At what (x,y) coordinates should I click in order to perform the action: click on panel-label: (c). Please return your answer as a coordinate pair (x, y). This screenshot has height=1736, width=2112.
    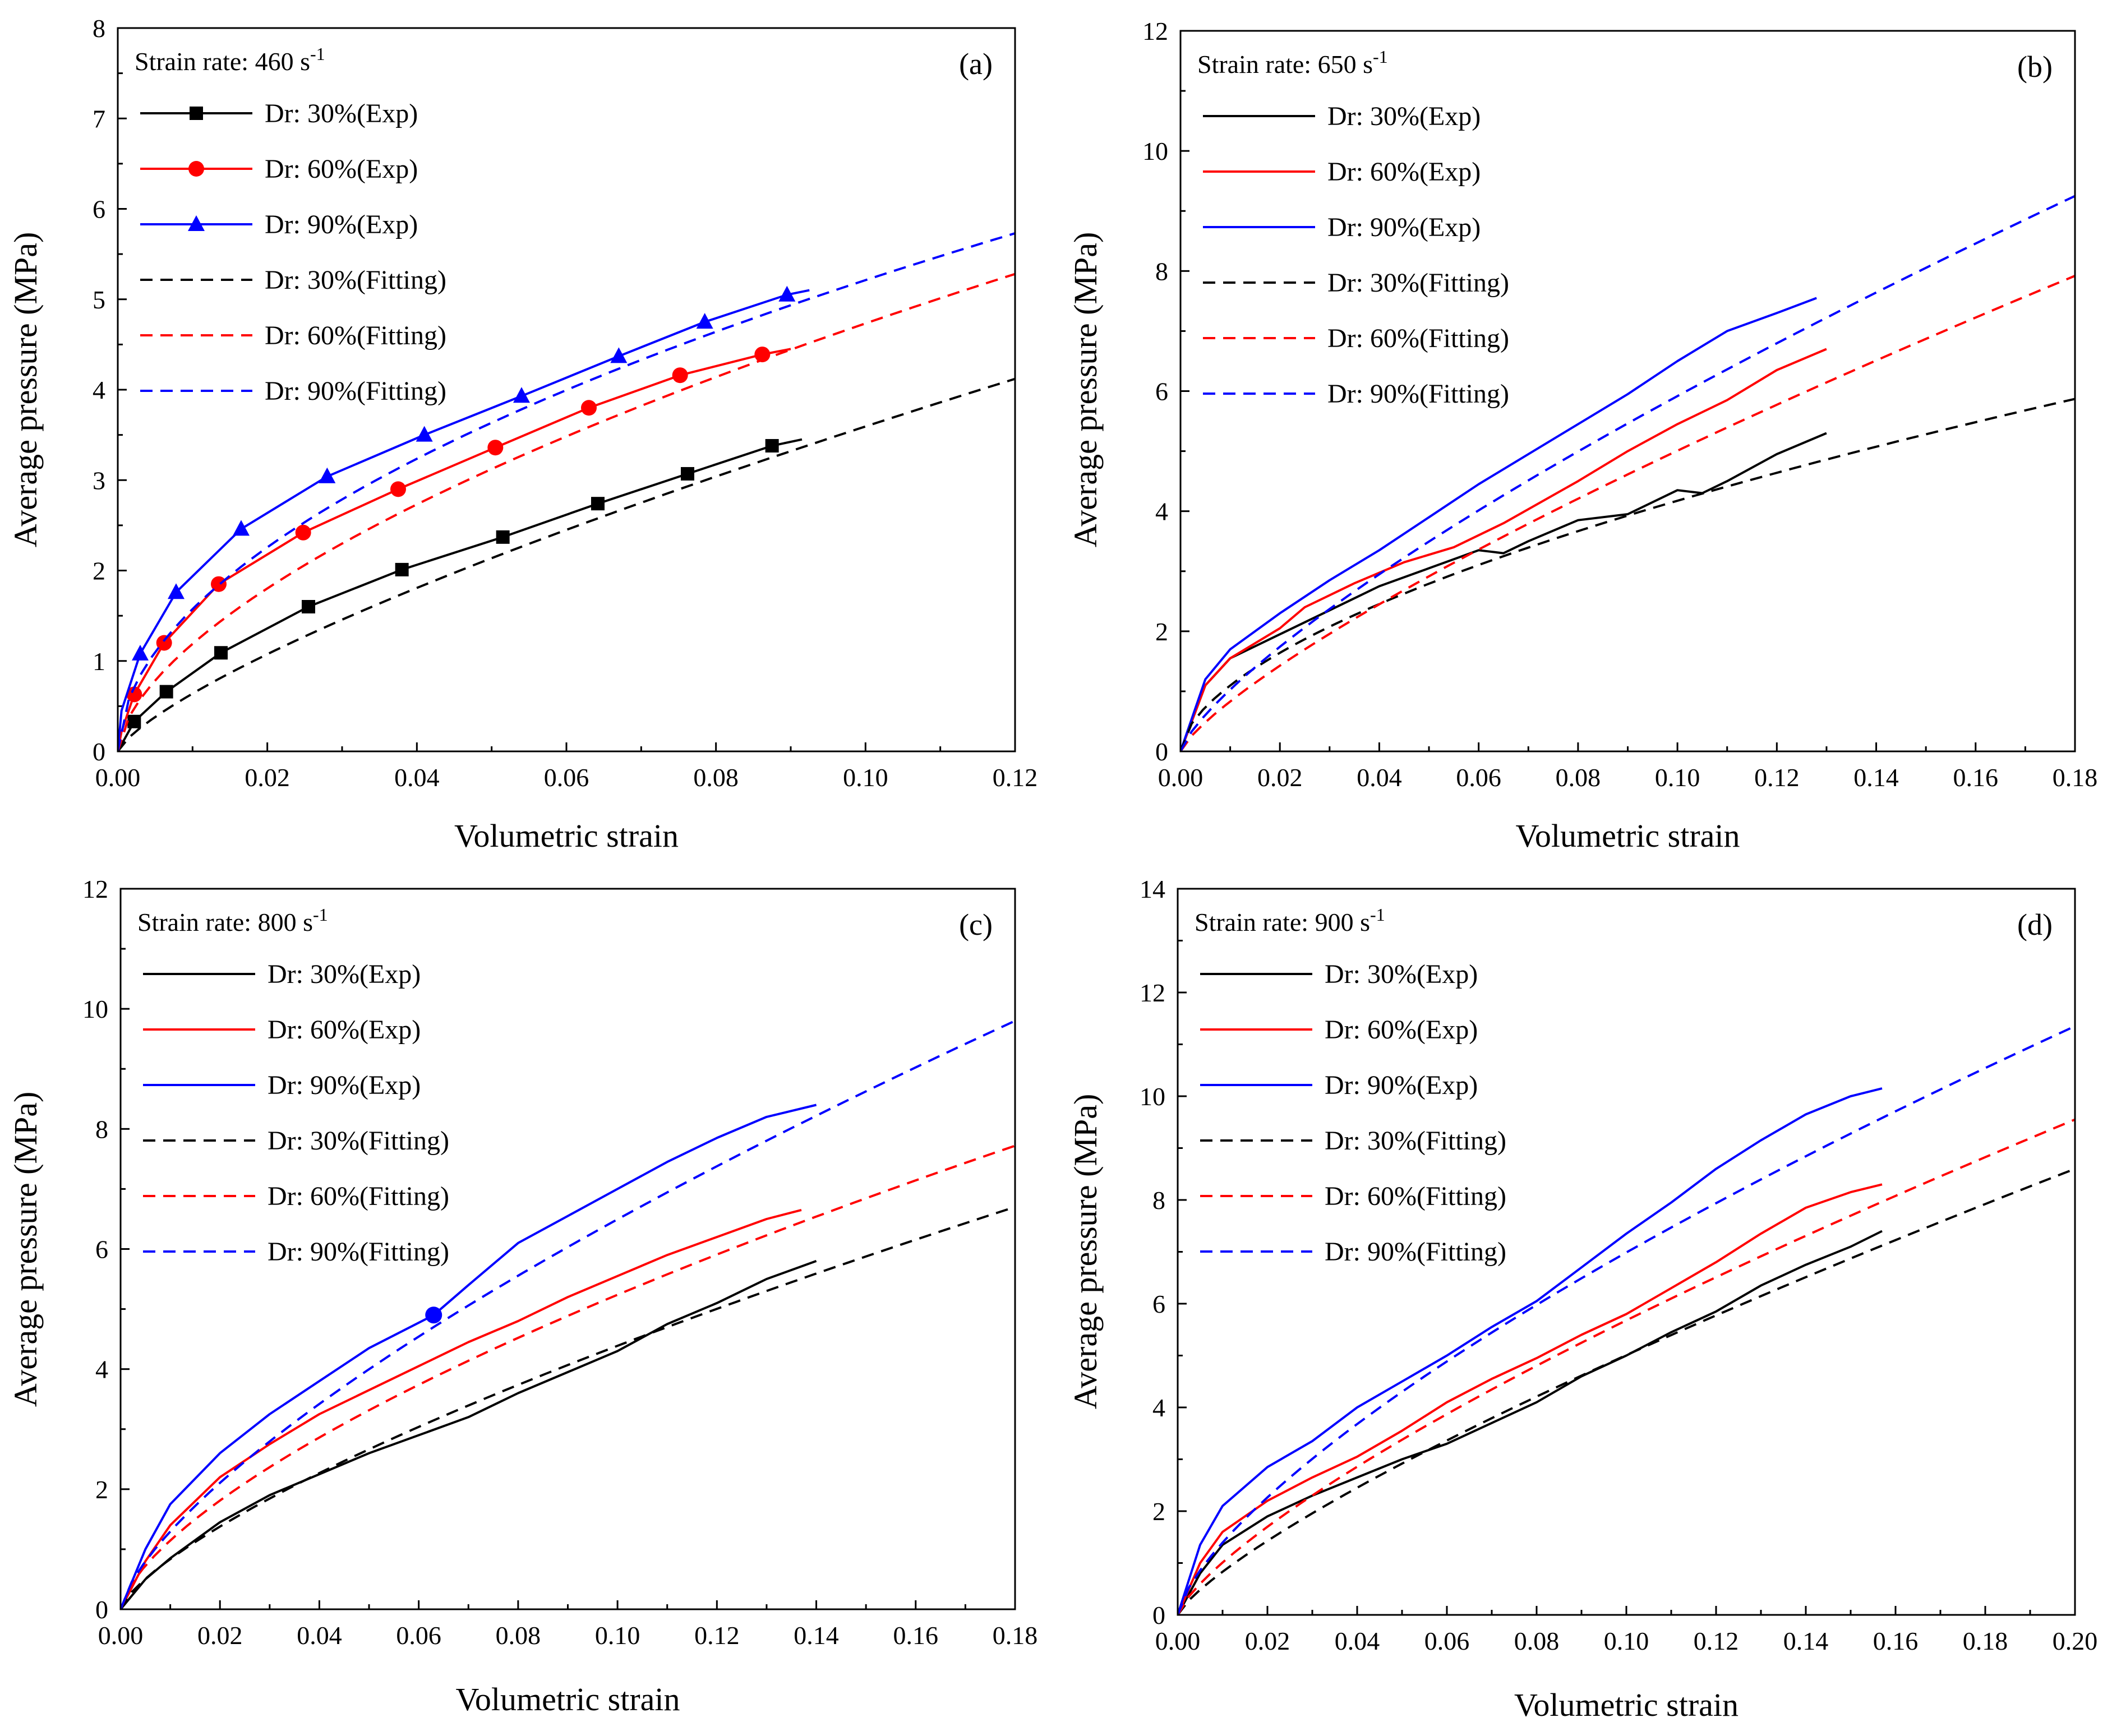
    Looking at the image, I should click on (976, 924).